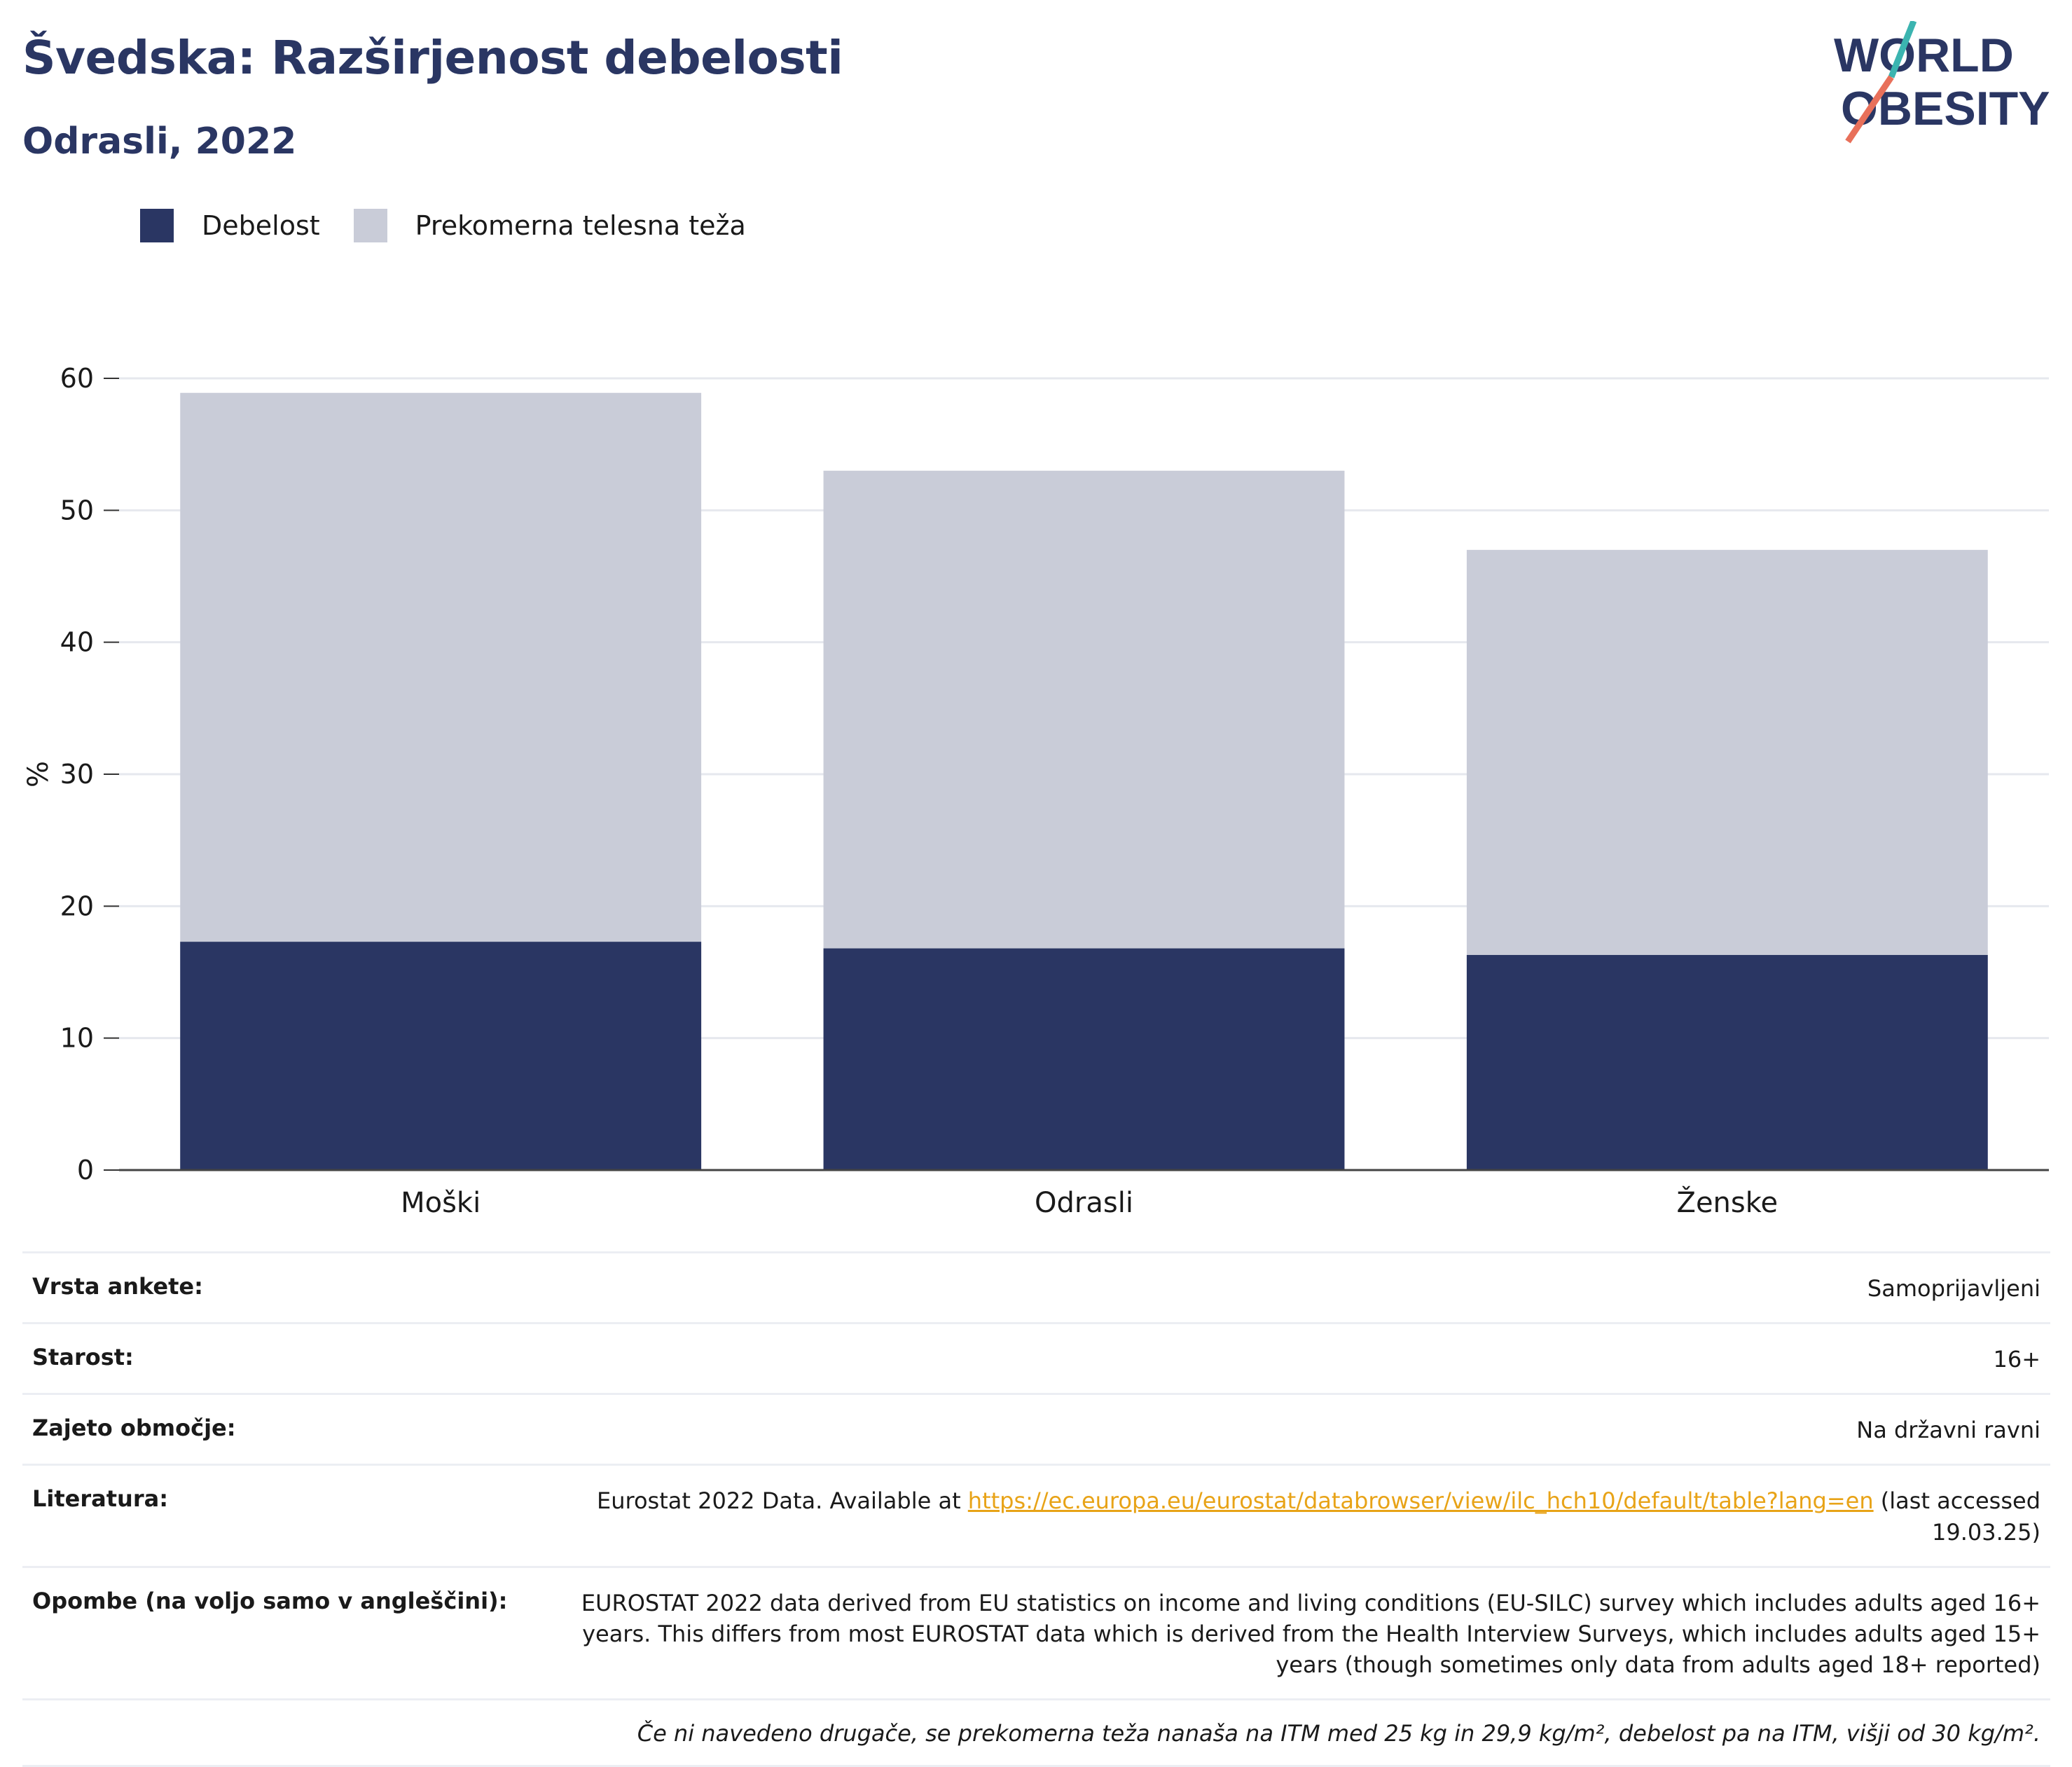 The image size is (2072, 1767). Describe the element at coordinates (1945, 108) in the screenshot. I see `logo-line2: OBESITY` at that location.